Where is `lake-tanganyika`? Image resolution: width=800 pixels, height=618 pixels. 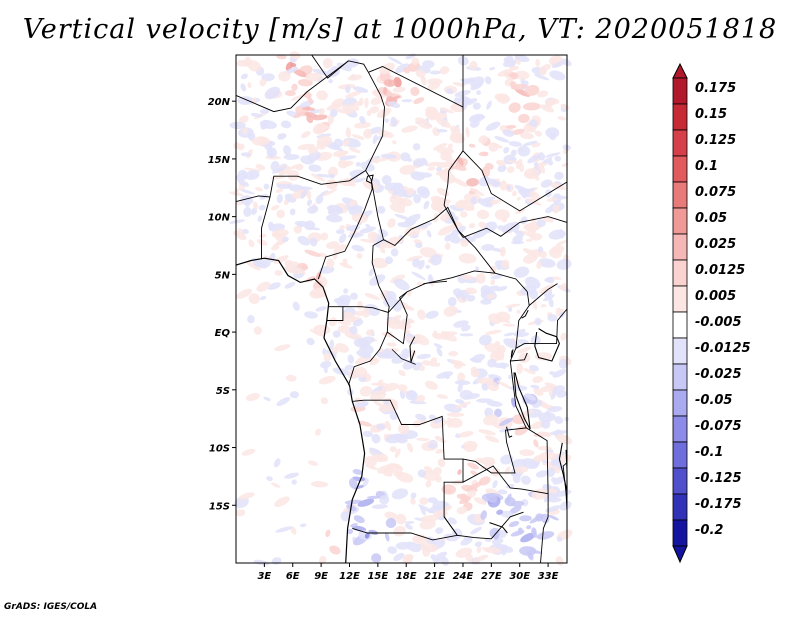 lake-tanganyika is located at coordinates (522, 401).